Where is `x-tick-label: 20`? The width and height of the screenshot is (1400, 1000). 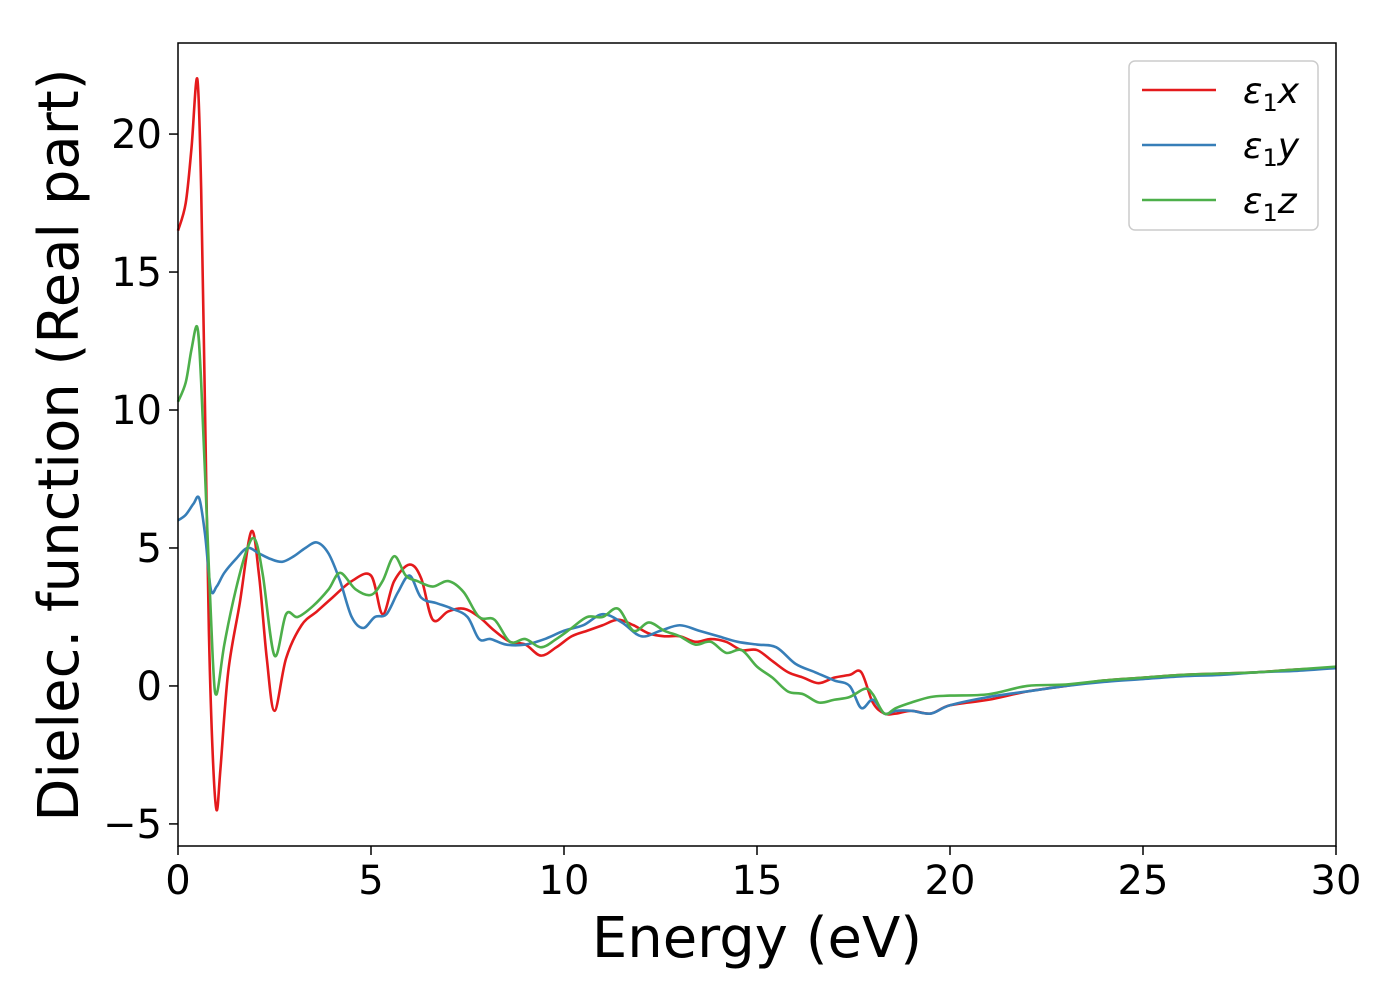 x-tick-label: 20 is located at coordinates (950, 881).